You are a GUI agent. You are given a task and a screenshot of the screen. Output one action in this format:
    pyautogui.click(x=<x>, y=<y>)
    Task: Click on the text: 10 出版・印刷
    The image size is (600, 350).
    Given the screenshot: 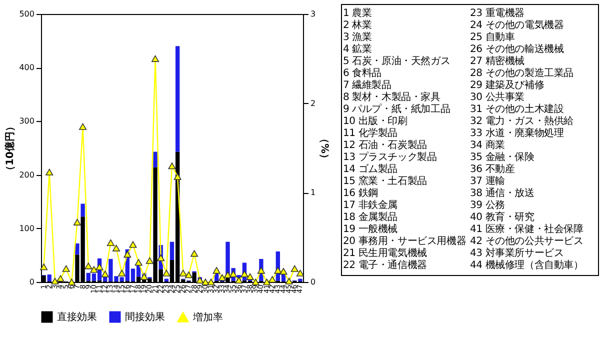 What is the action you would take?
    pyautogui.click(x=375, y=122)
    